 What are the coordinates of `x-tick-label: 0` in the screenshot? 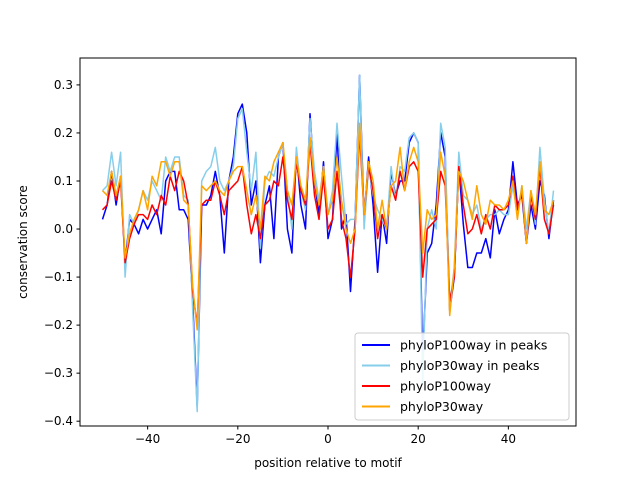 It's located at (328, 439).